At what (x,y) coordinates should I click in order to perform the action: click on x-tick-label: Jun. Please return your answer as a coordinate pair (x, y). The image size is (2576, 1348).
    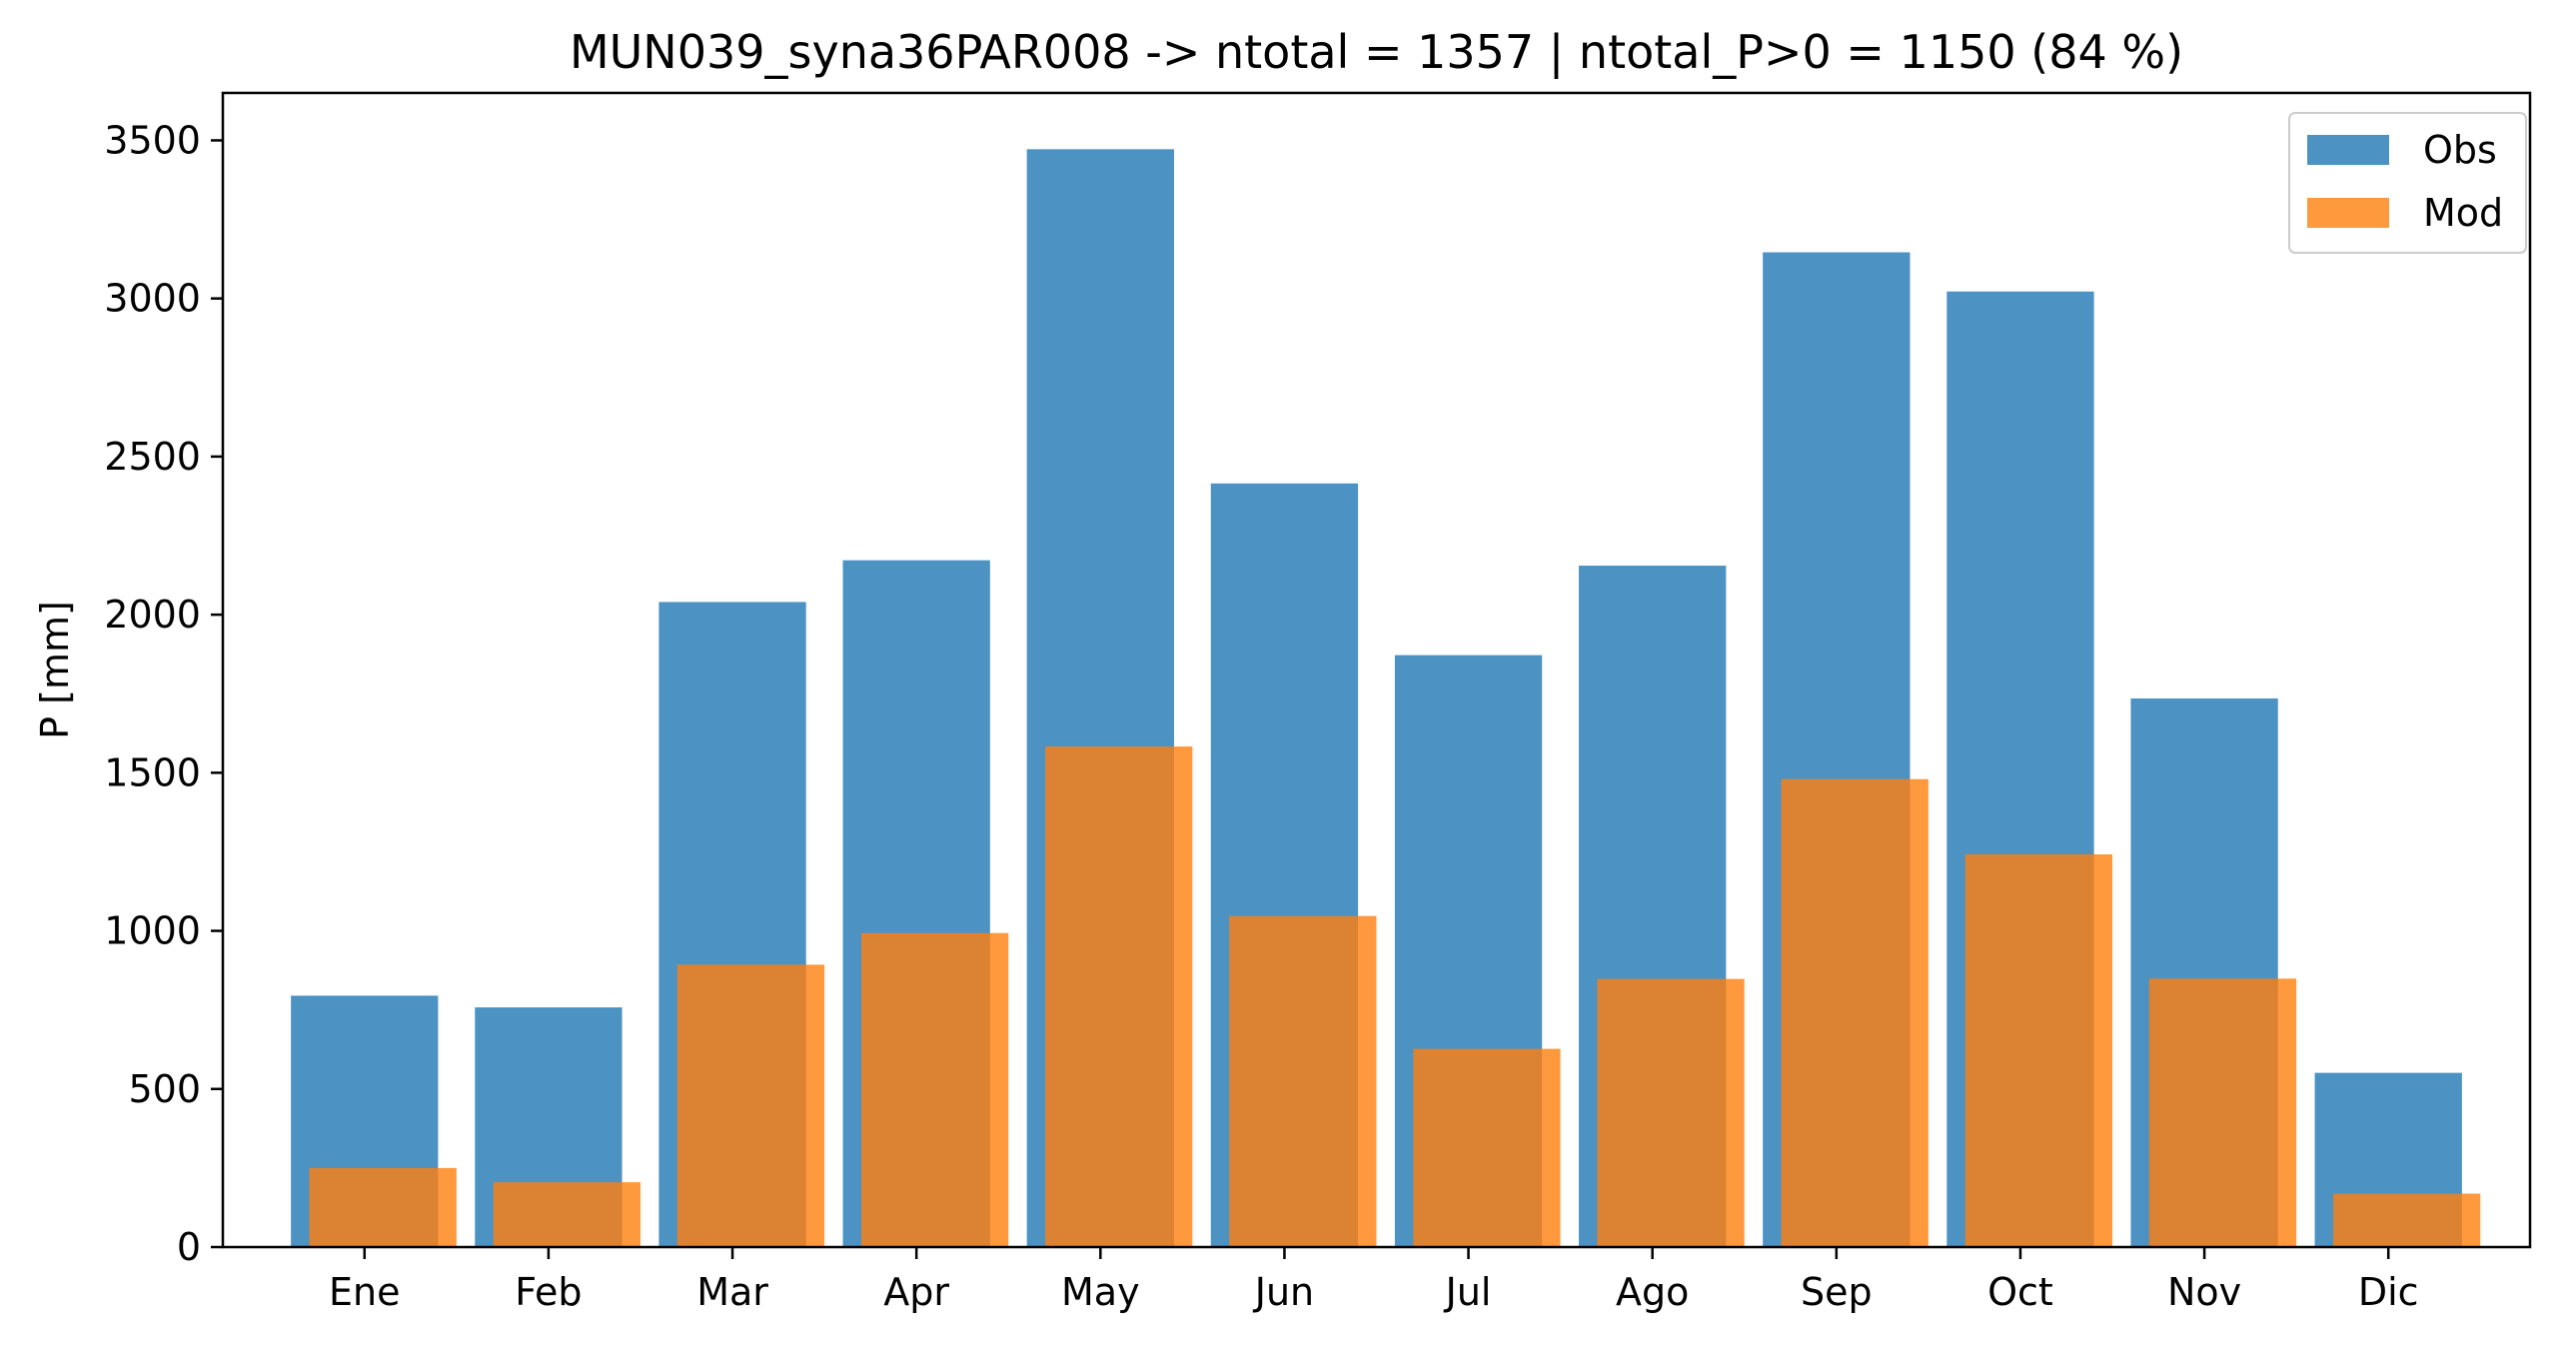
    Looking at the image, I should click on (1283, 1292).